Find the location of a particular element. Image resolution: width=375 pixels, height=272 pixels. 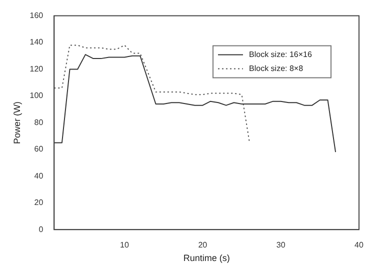

x-tick-label: 10 is located at coordinates (125, 245).